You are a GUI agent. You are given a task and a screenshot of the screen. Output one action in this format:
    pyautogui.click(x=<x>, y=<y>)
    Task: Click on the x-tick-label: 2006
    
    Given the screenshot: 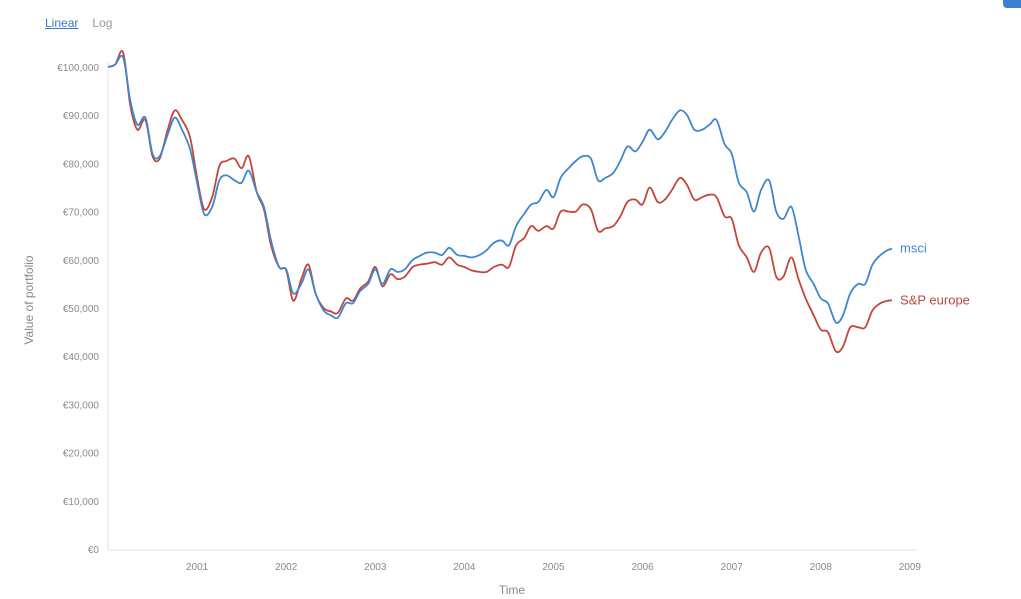 What is the action you would take?
    pyautogui.click(x=642, y=567)
    